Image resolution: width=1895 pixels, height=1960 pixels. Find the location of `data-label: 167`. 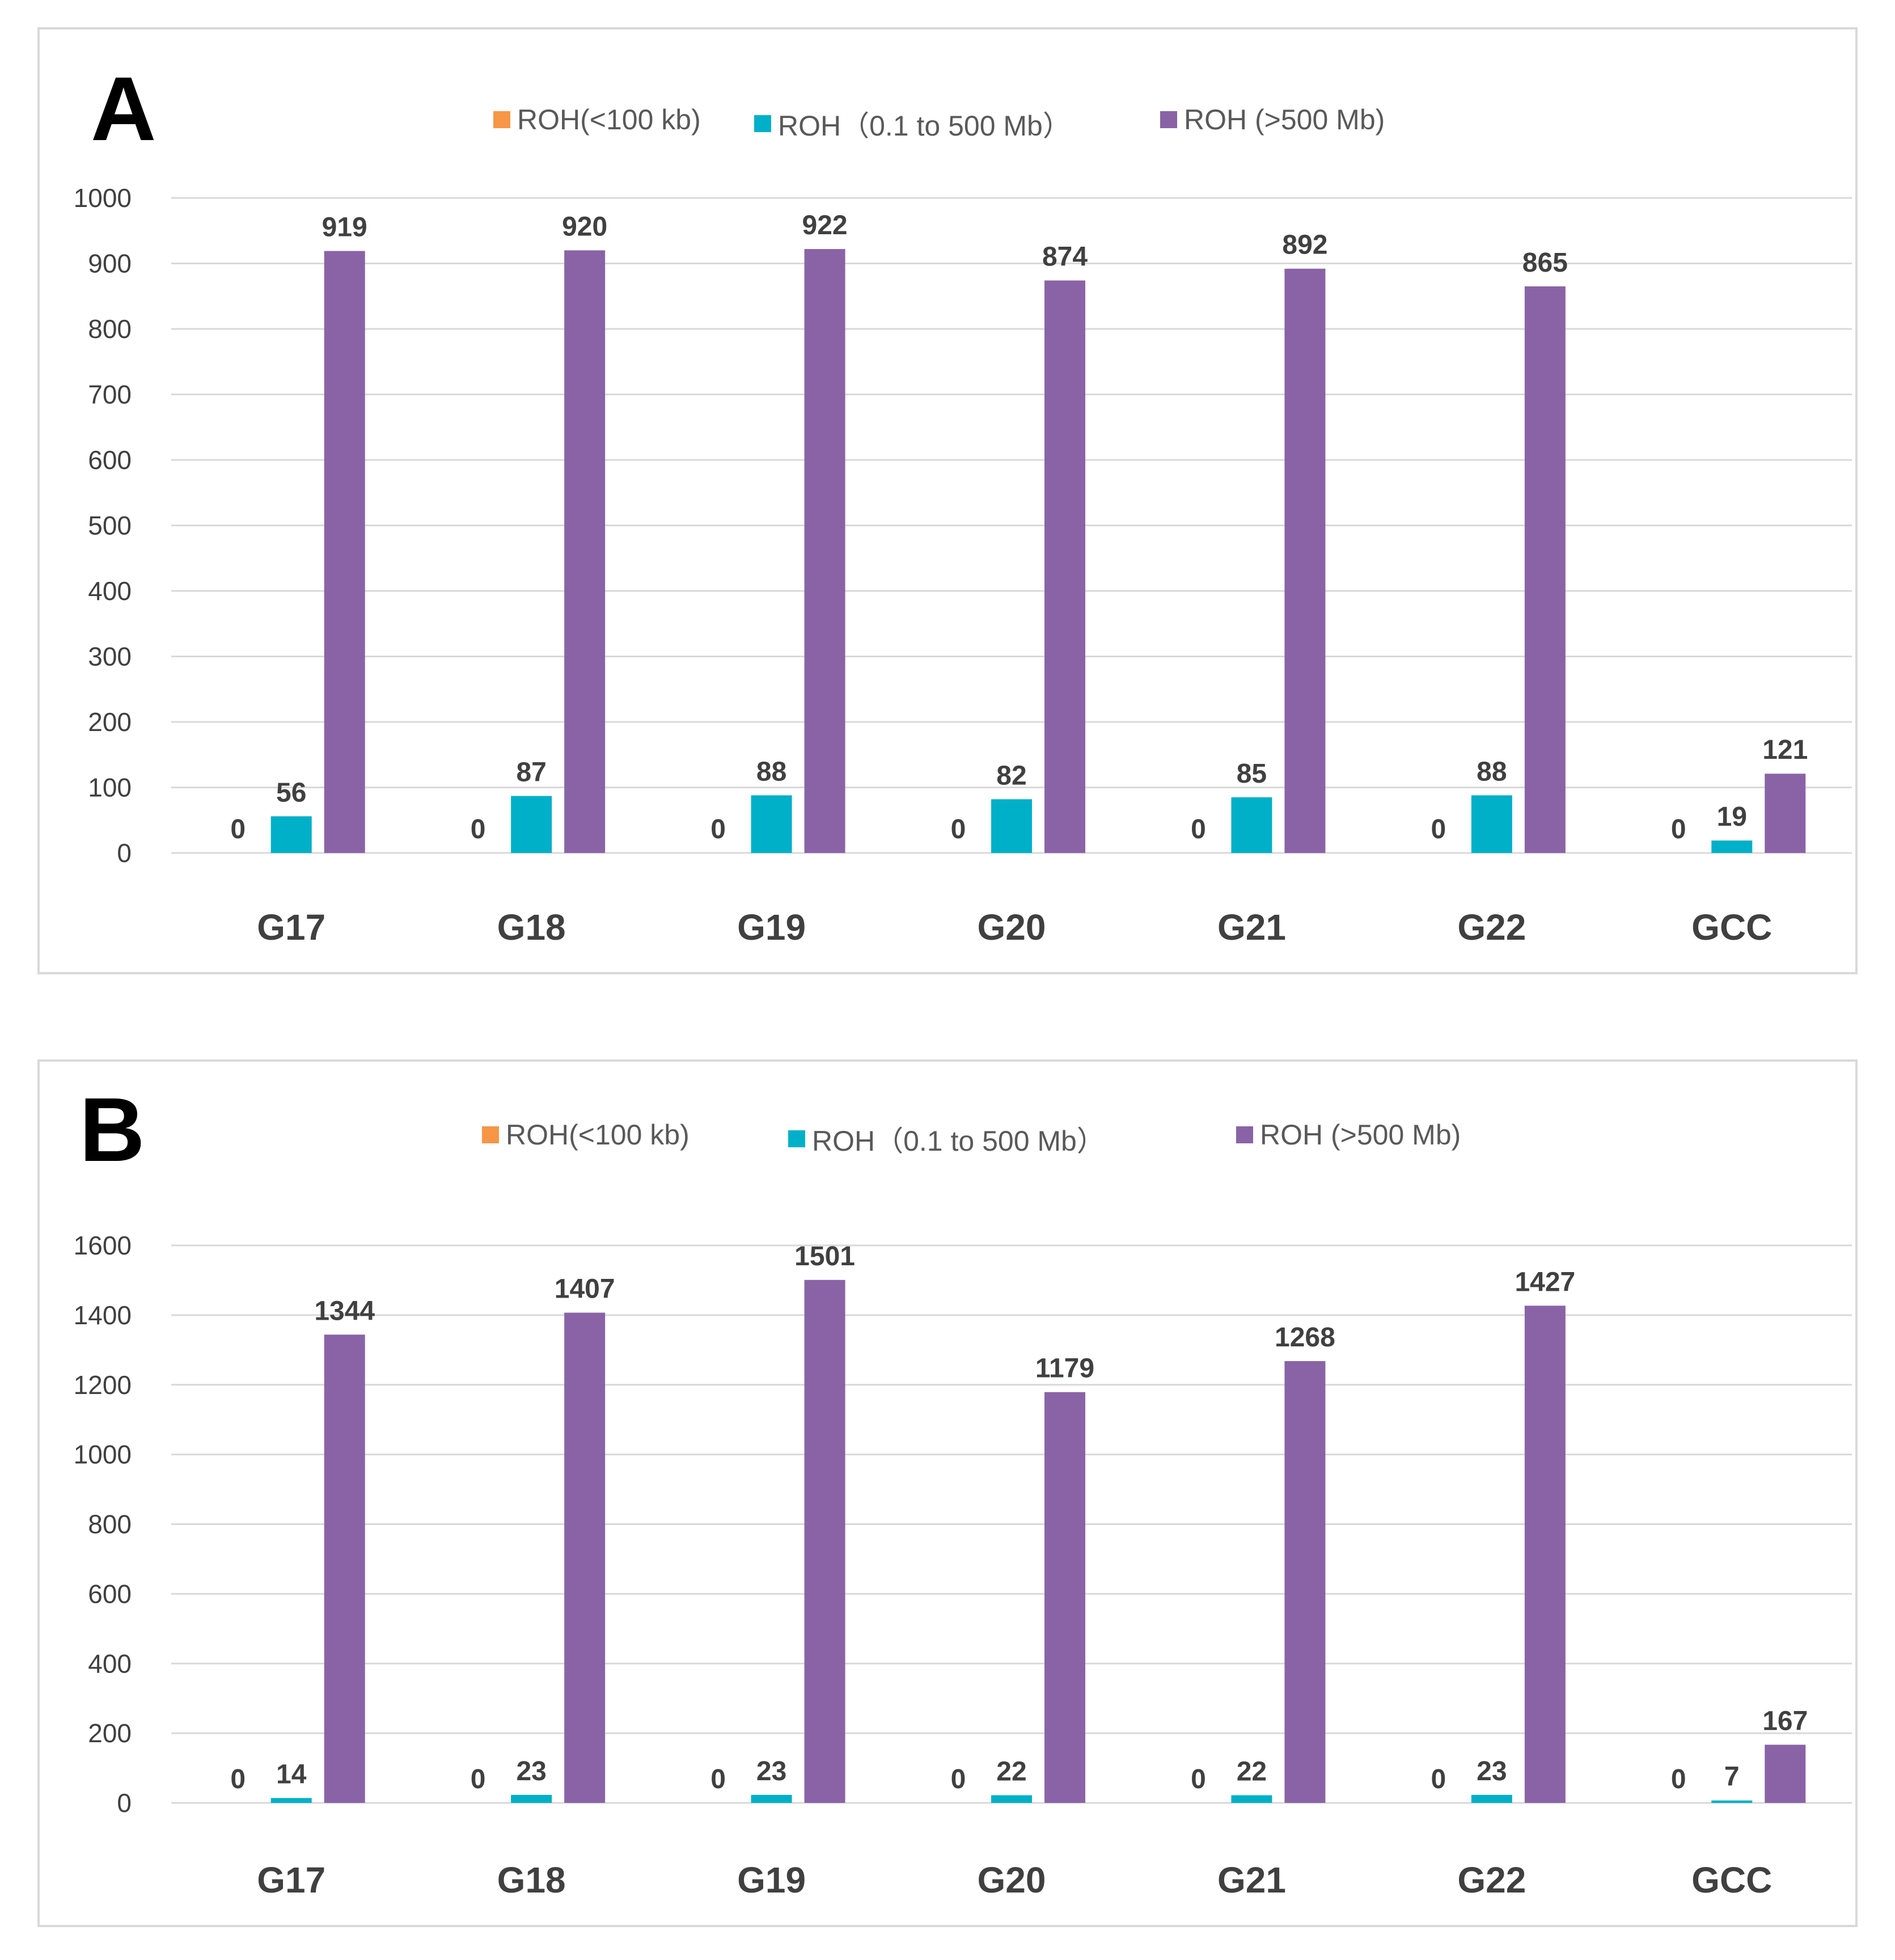

data-label: 167 is located at coordinates (1785, 1721).